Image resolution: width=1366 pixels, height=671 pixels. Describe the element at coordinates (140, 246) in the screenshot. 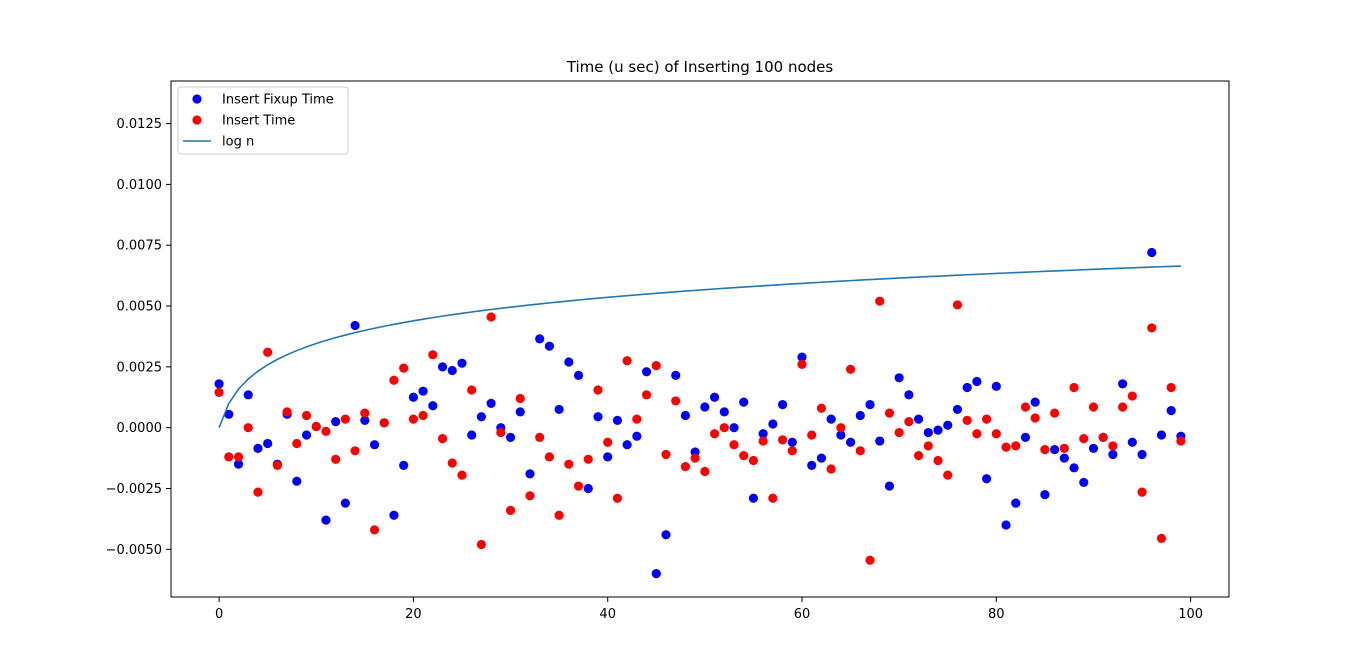

I see `y-tick-label: 0.0075` at that location.